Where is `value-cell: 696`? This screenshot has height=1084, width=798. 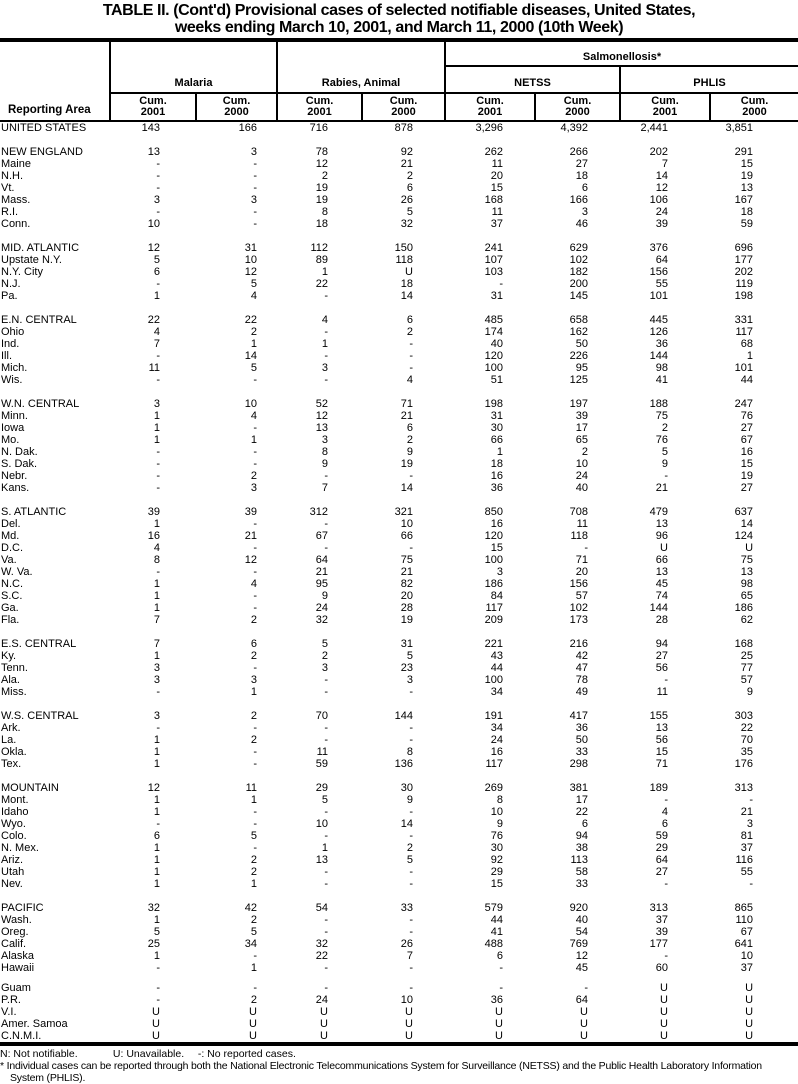 value-cell: 696 is located at coordinates (744, 248).